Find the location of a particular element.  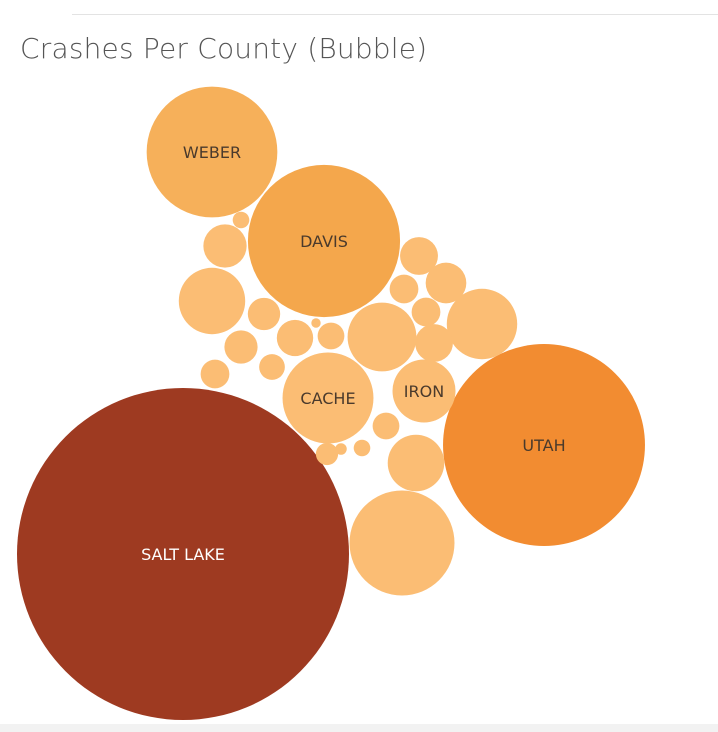

bubble-label-davis: DAVIS is located at coordinates (324, 241).